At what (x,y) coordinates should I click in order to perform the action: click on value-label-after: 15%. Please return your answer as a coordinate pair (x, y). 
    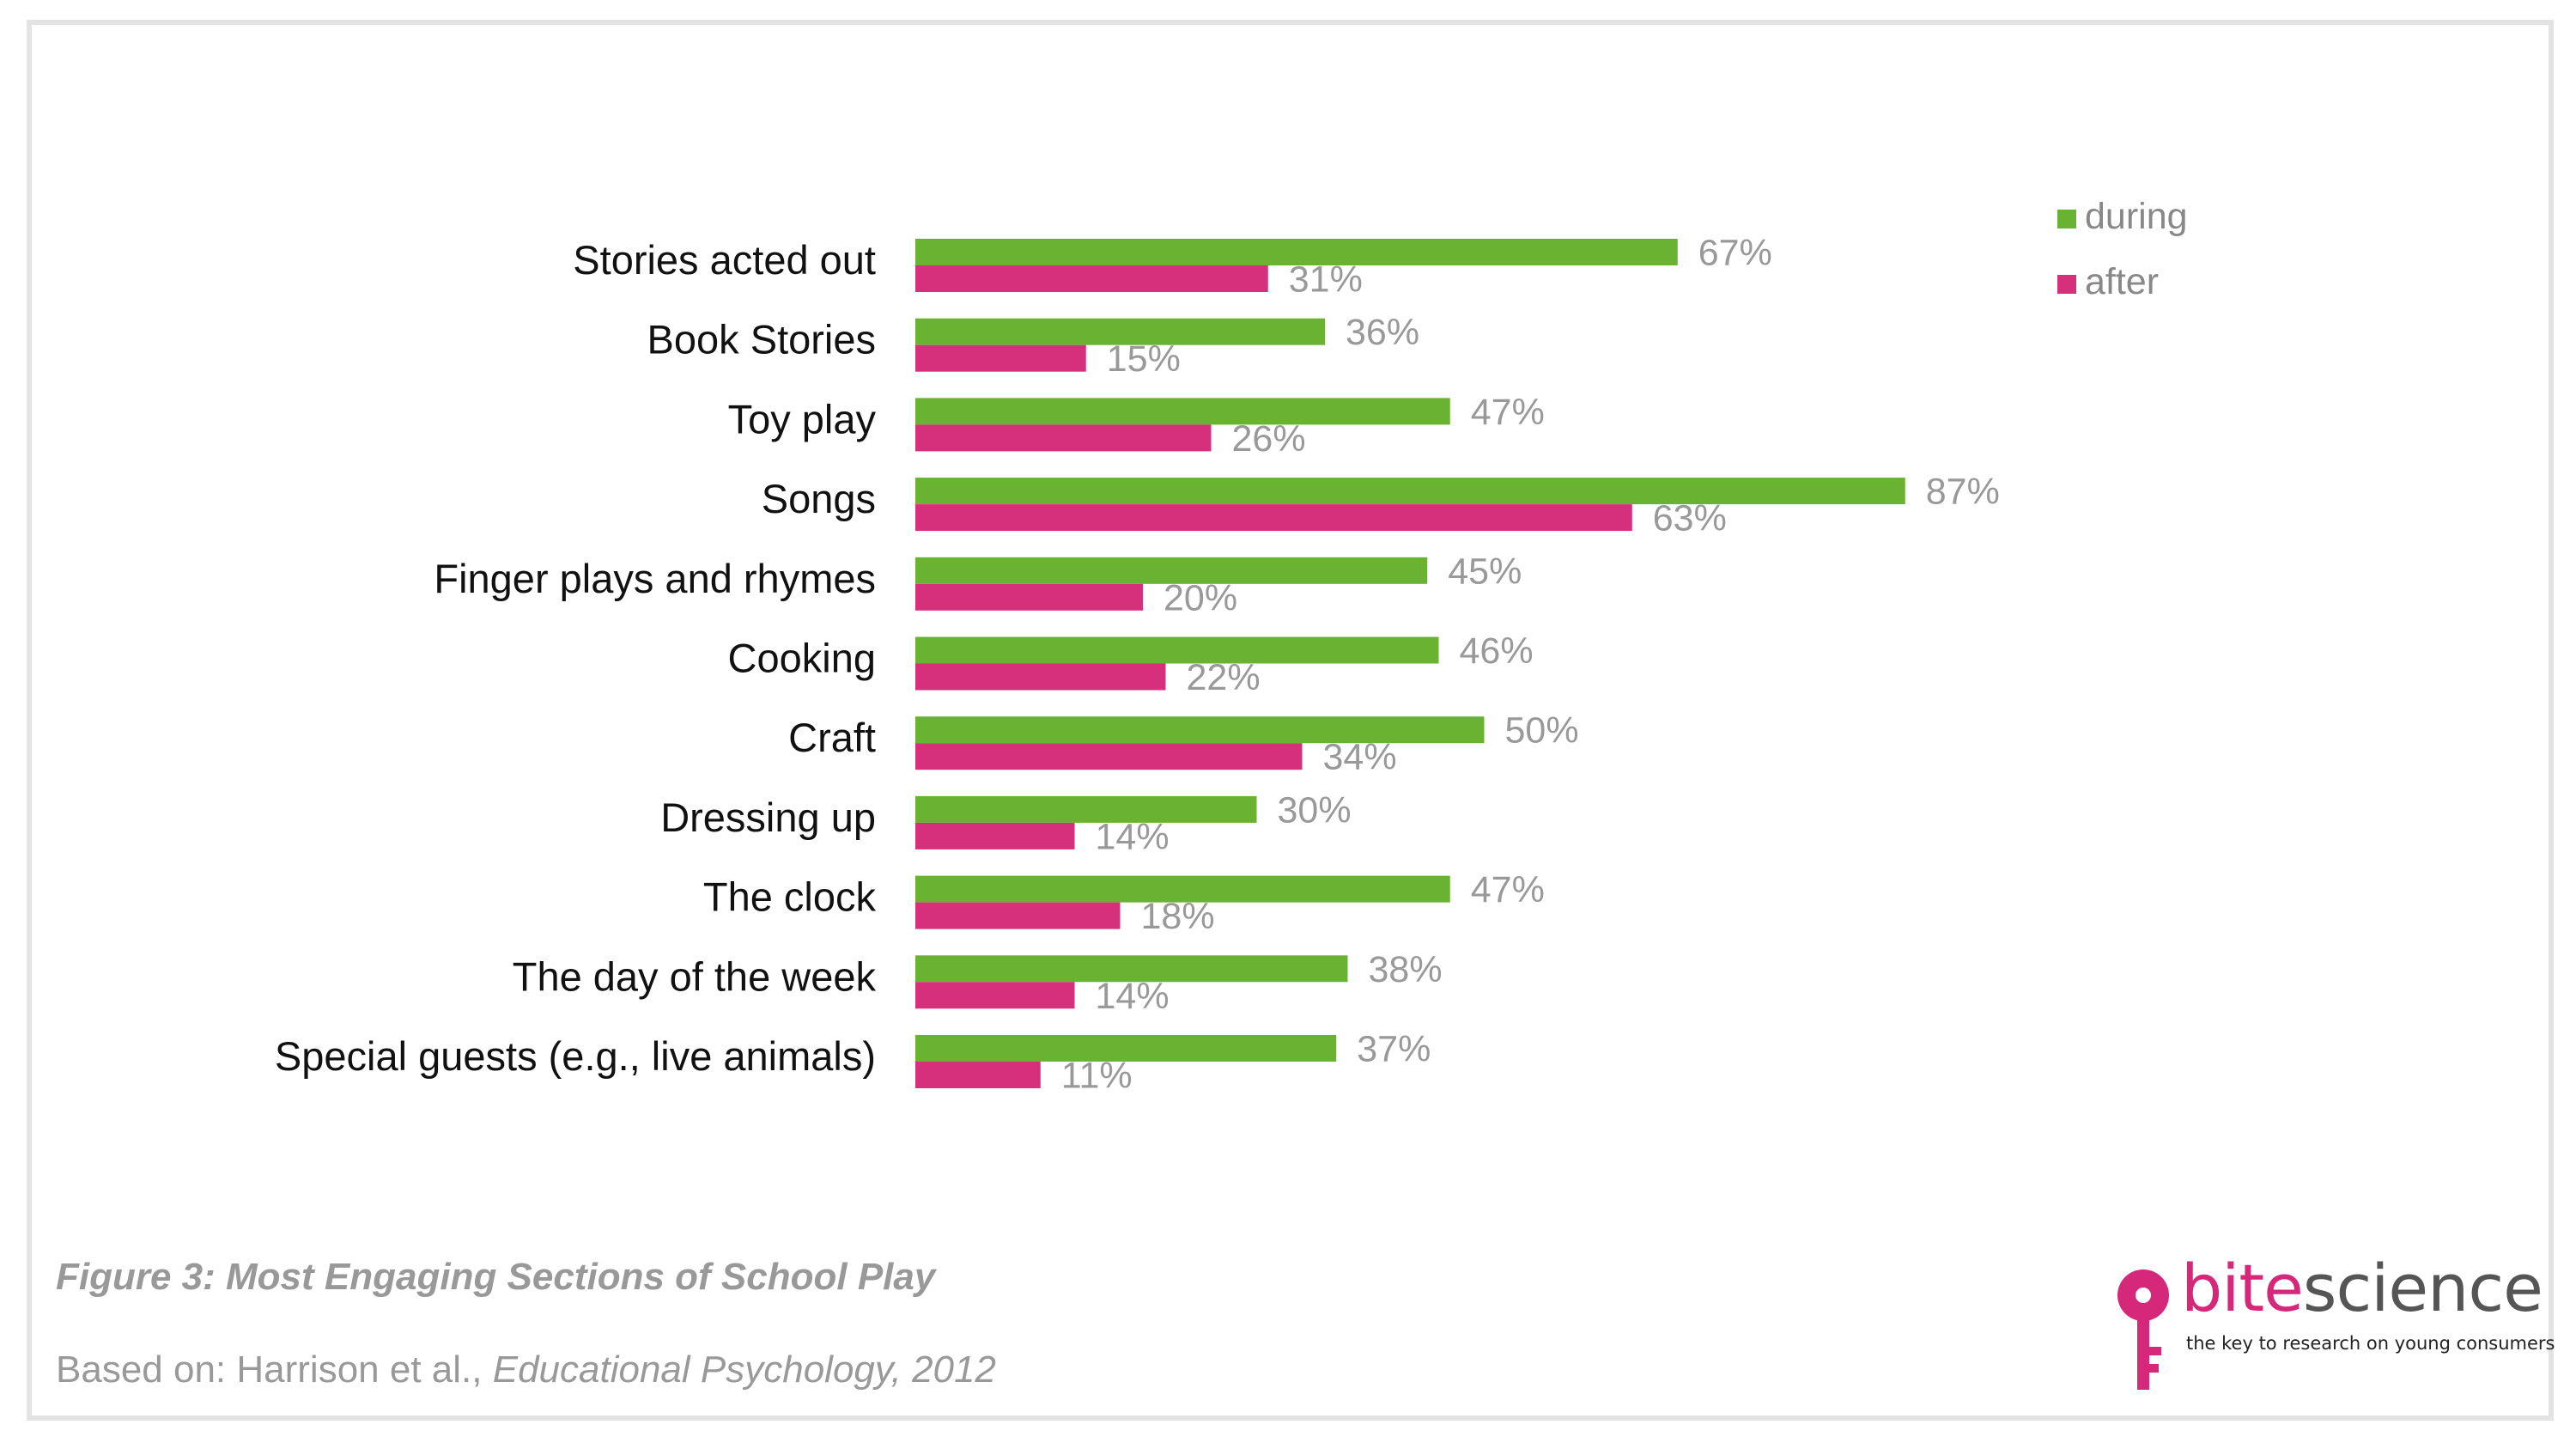
    Looking at the image, I should click on (1144, 359).